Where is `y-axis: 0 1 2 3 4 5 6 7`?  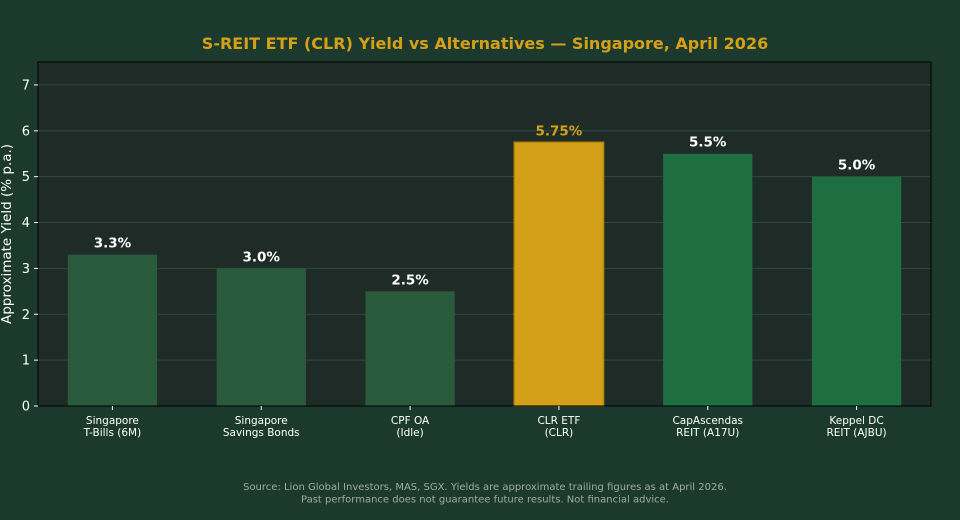 y-axis: 0 1 2 3 4 5 6 7 is located at coordinates (30, 246).